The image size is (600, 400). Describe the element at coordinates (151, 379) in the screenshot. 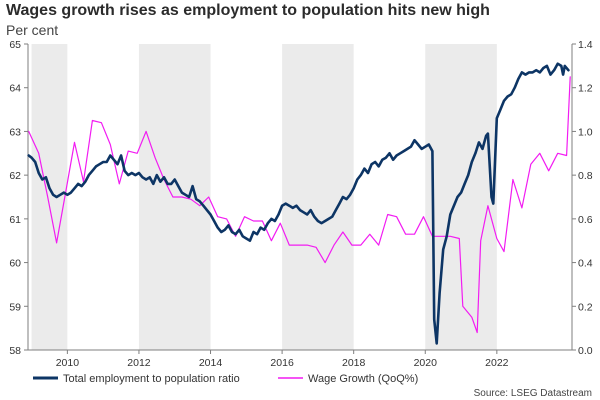

I see `legend-label-employment: Total employment to population ratio` at that location.